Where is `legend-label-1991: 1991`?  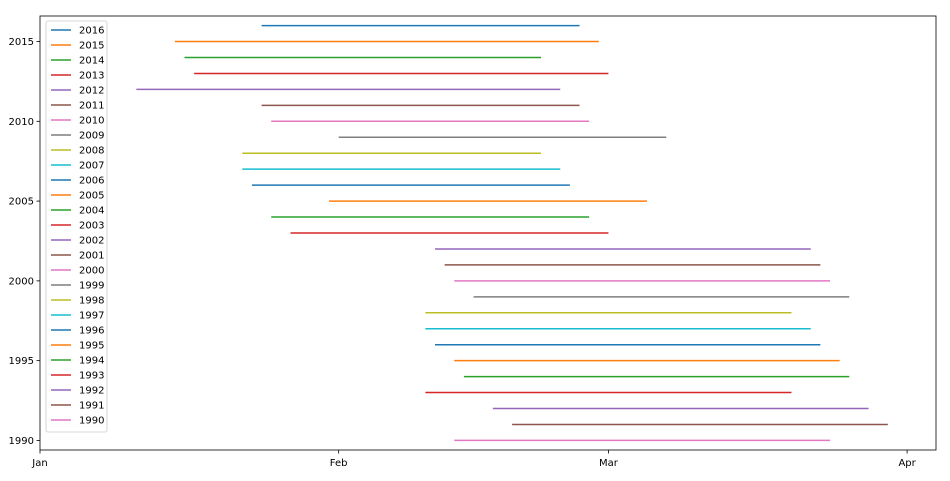
legend-label-1991: 1991 is located at coordinates (91, 406).